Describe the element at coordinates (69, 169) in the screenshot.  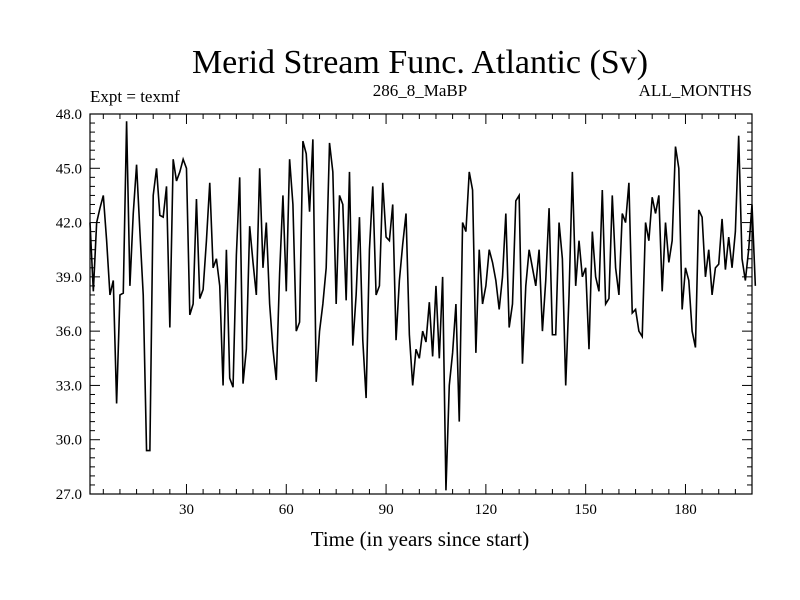
I see `y-tick-label: 45.0` at that location.